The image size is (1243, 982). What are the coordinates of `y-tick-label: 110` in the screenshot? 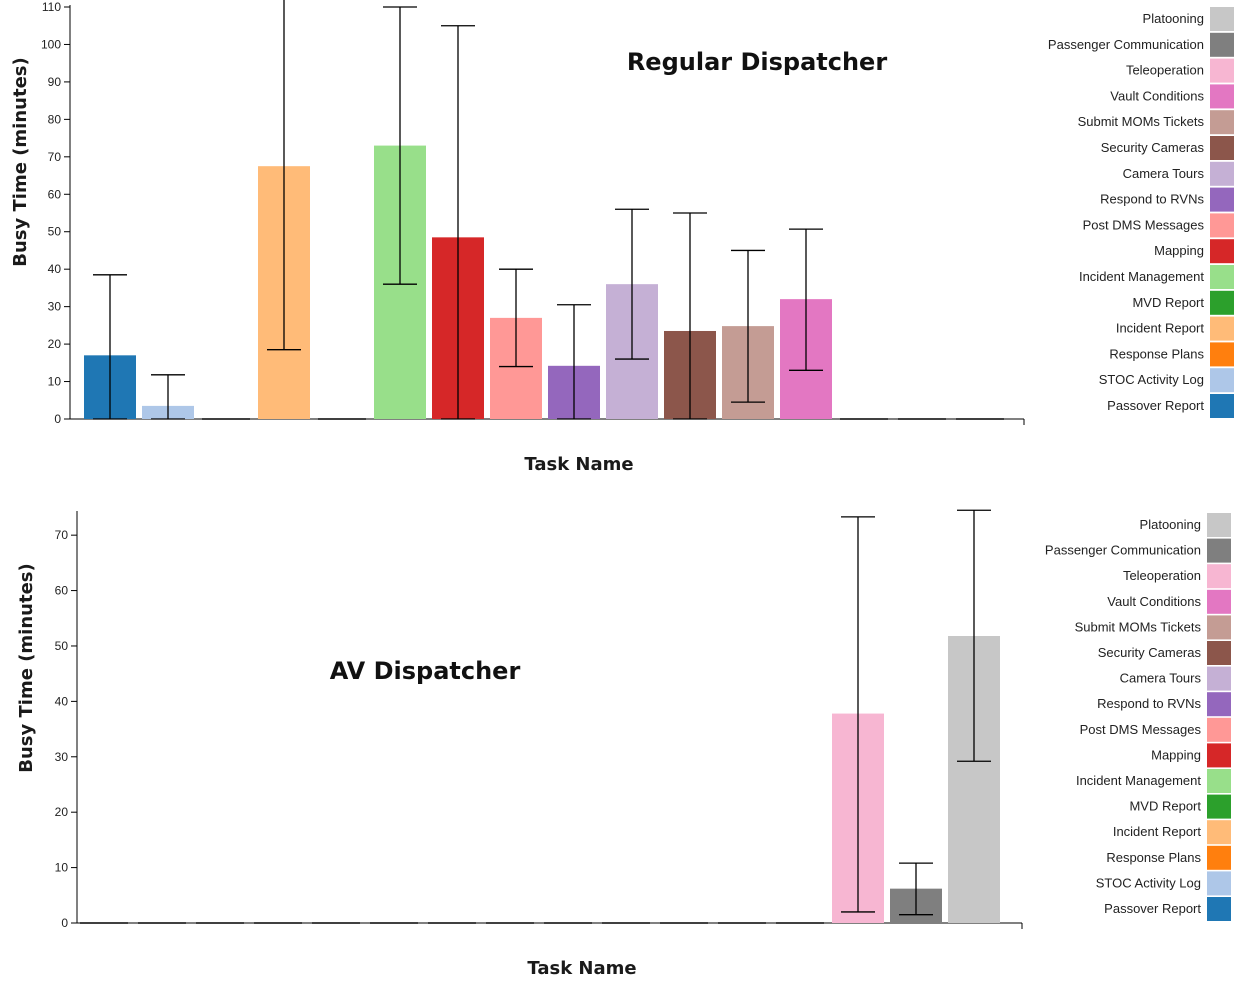 It's located at (51, 7).